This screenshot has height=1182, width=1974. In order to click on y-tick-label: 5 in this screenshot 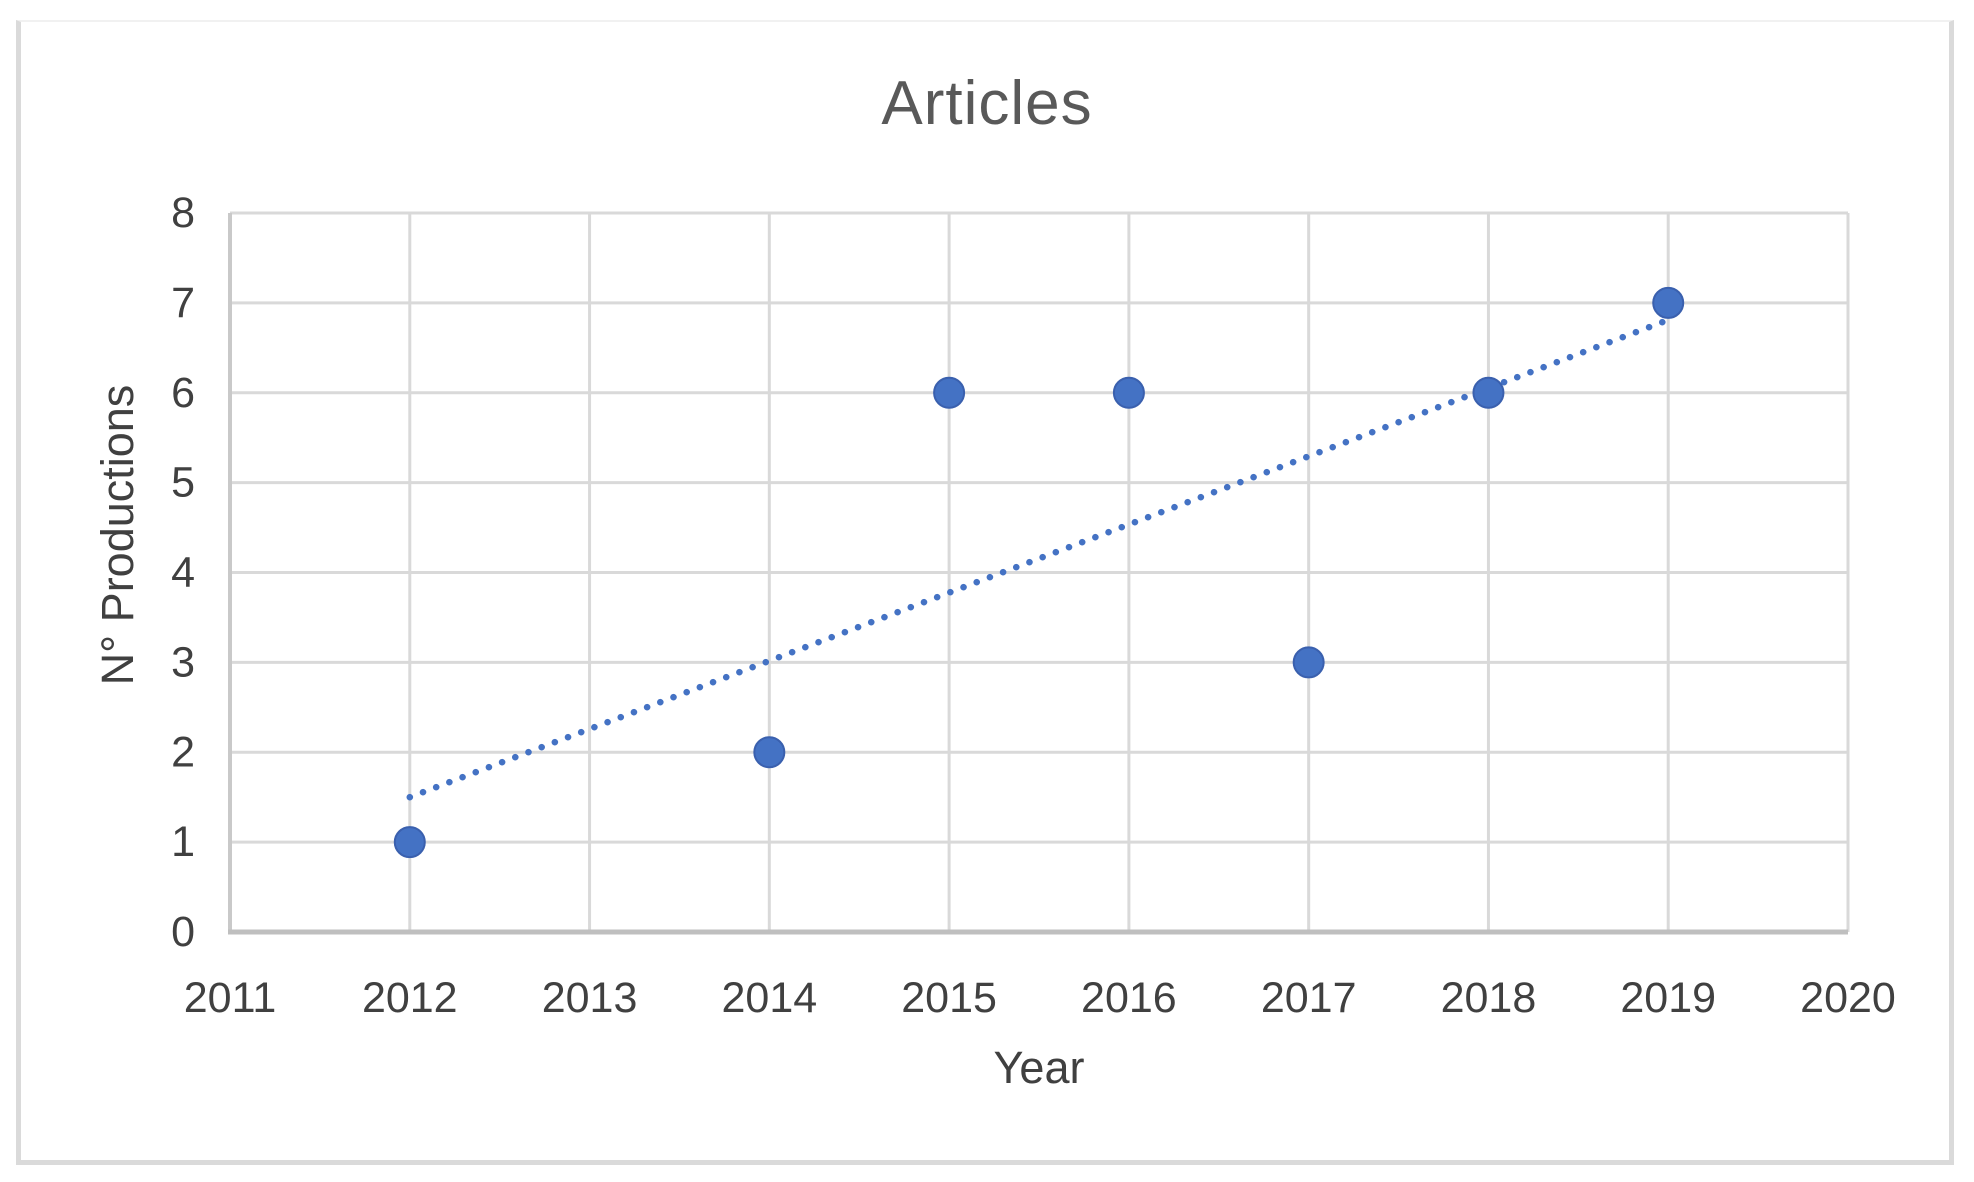, I will do `click(183, 483)`.